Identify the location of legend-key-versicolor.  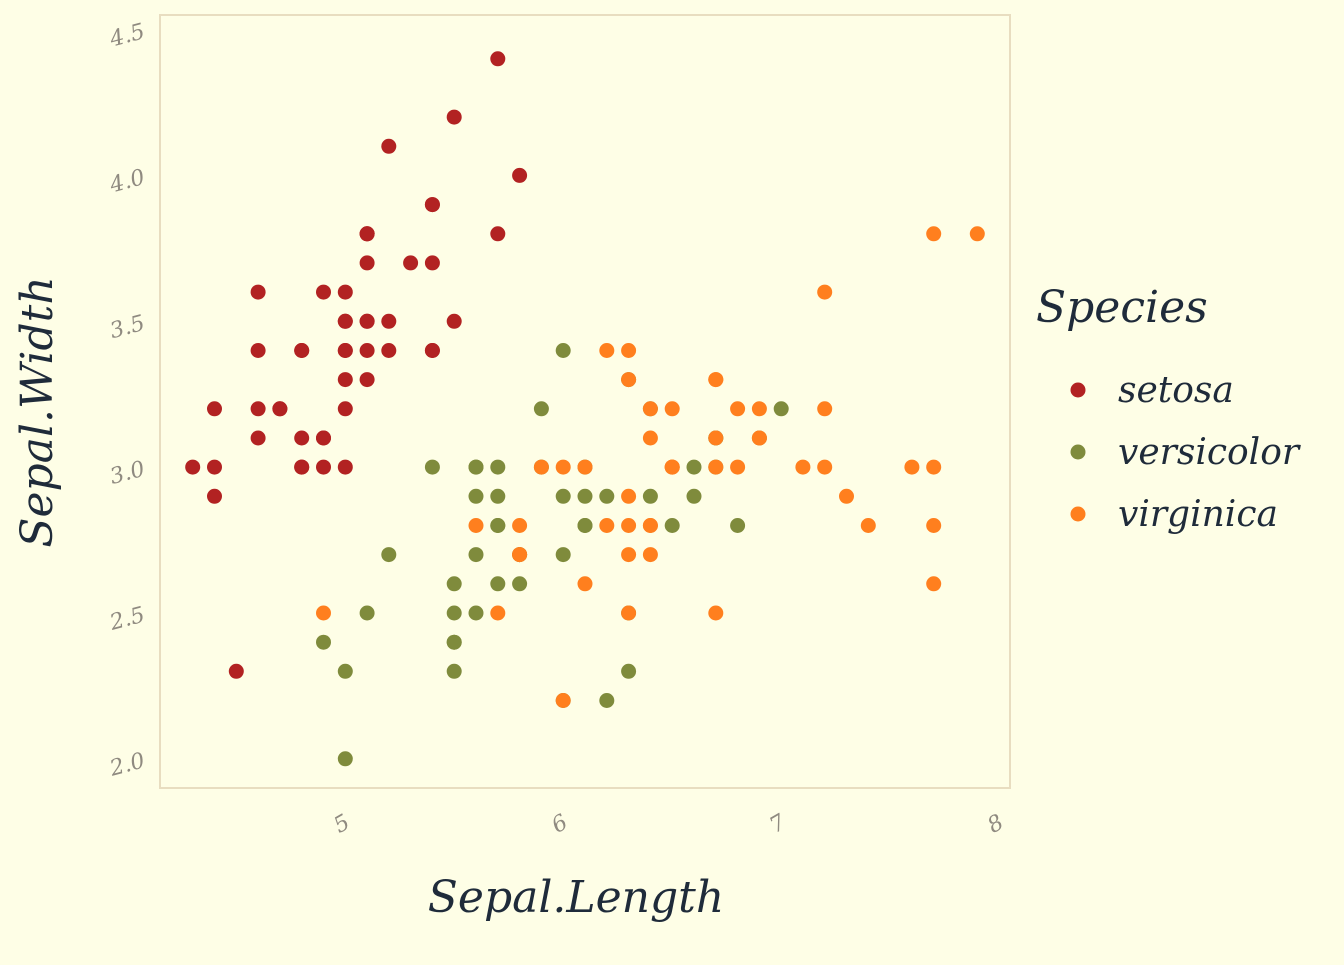
(1078, 452).